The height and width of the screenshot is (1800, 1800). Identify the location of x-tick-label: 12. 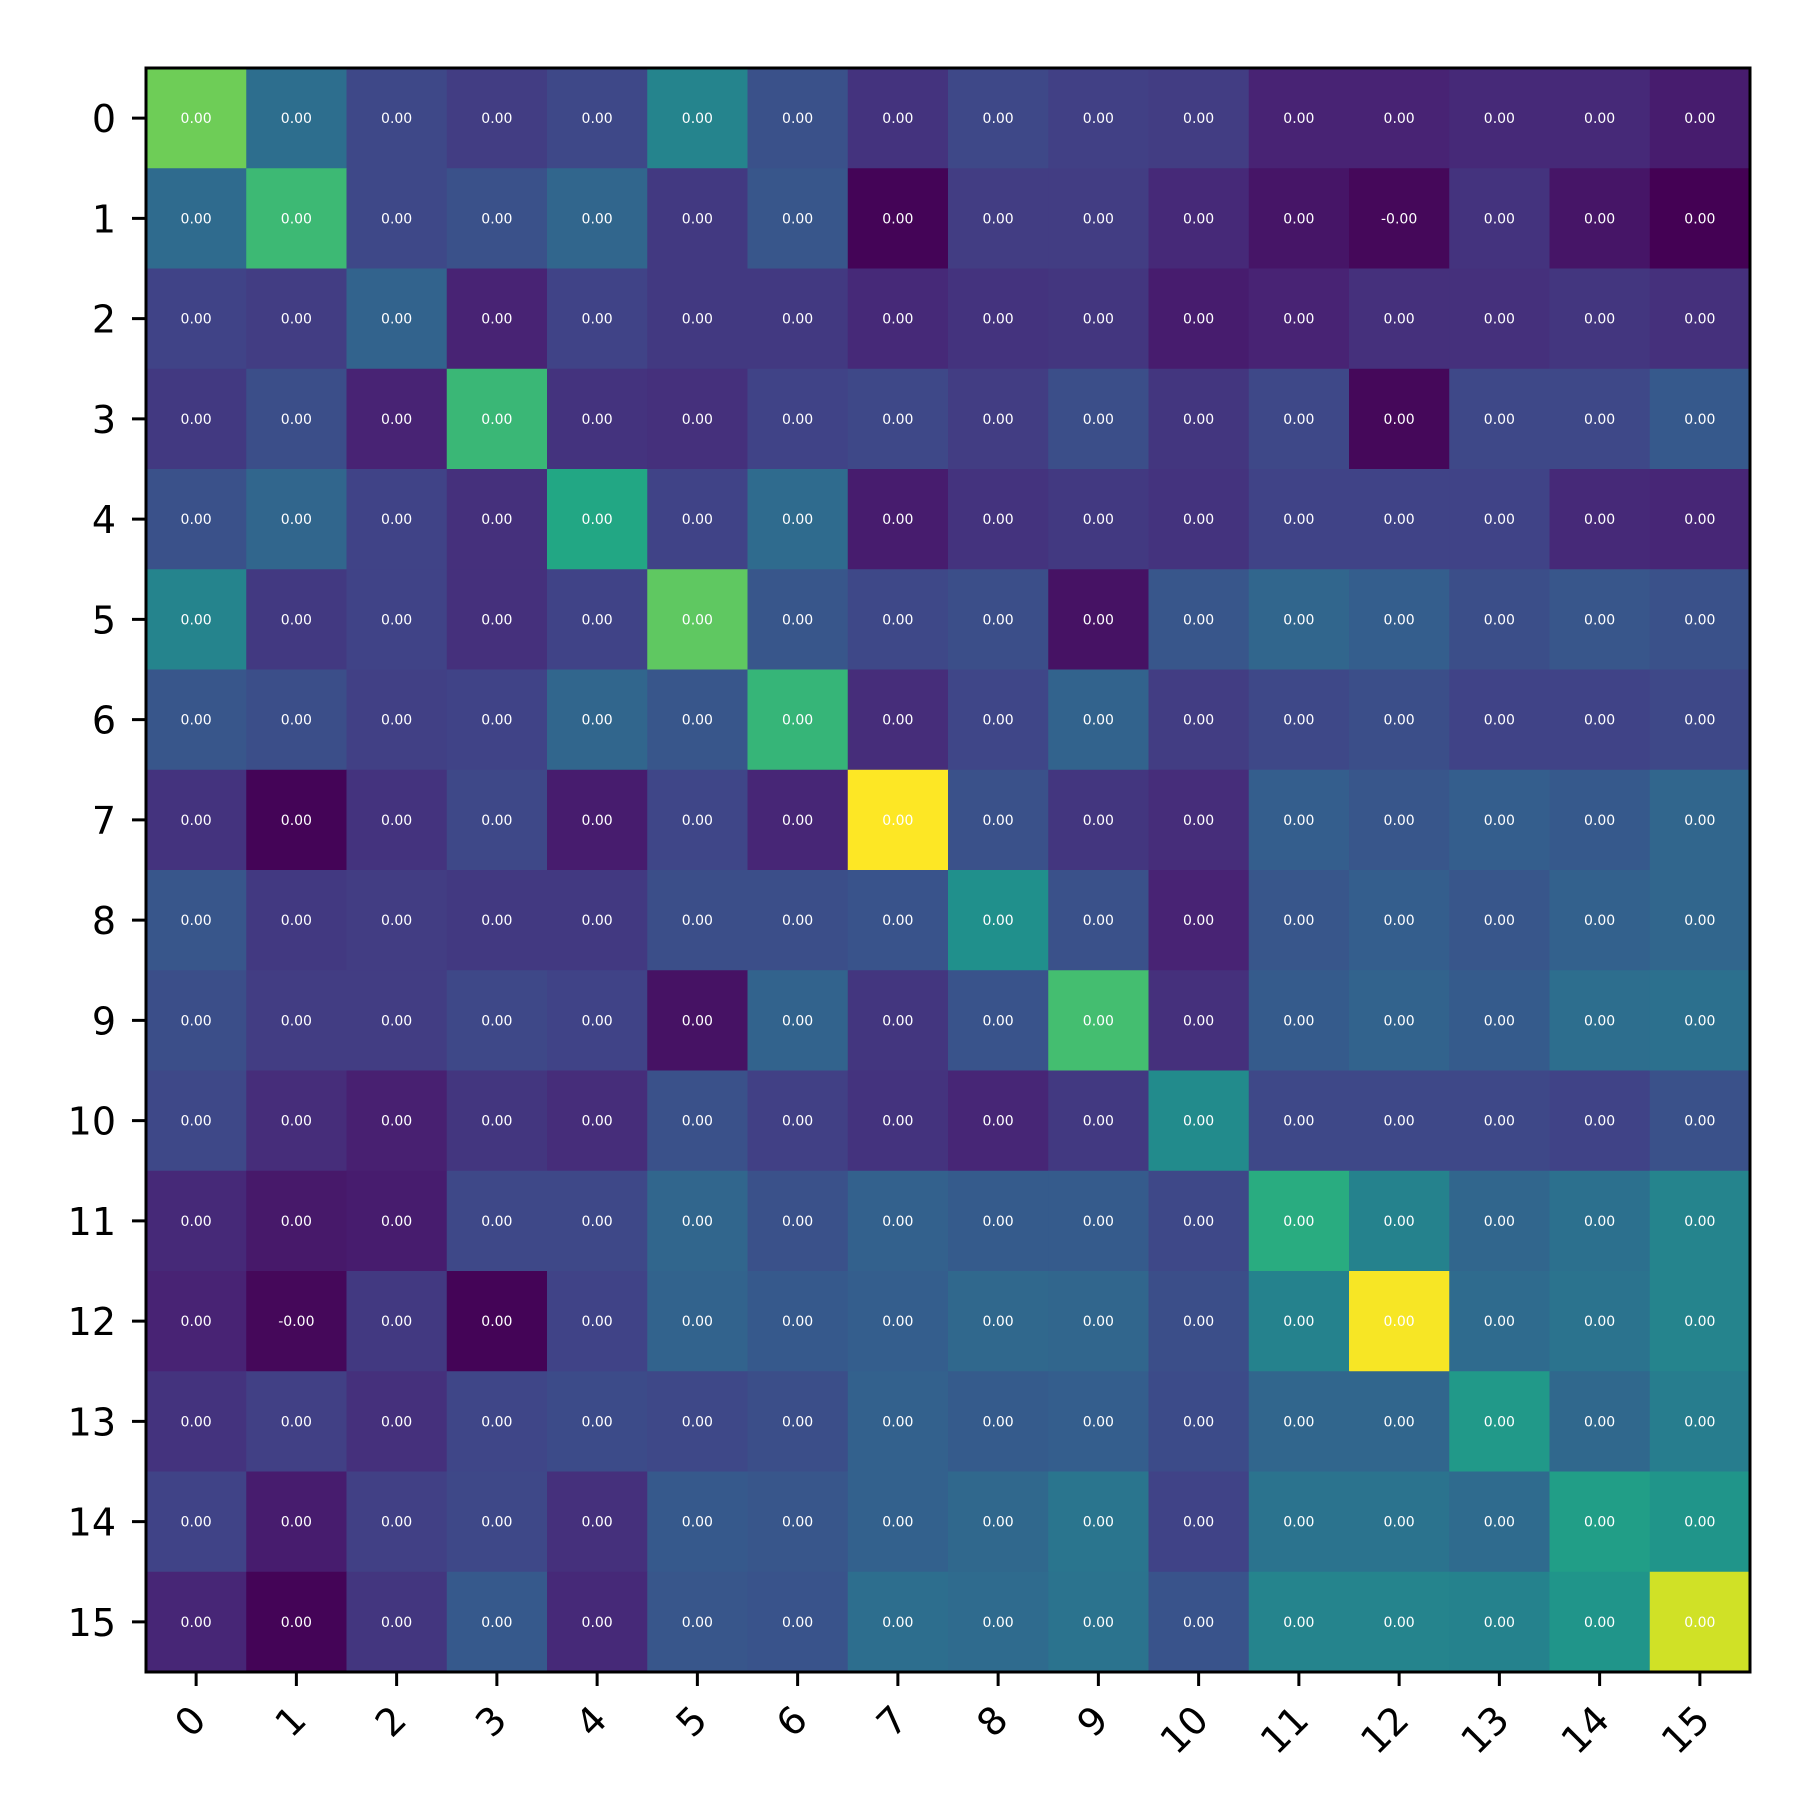
(1384, 1729).